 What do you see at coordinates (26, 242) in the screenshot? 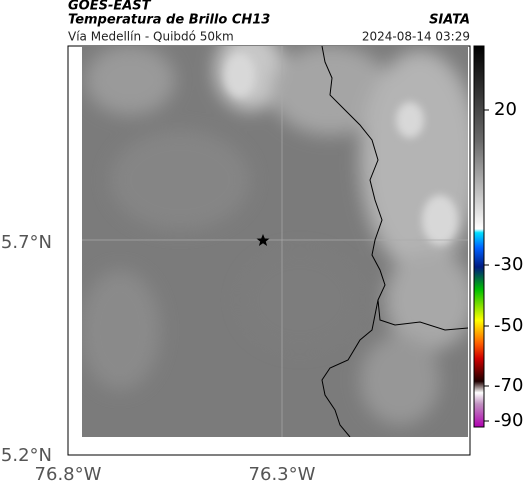
I see `latitude-label: 5.7°N` at bounding box center [26, 242].